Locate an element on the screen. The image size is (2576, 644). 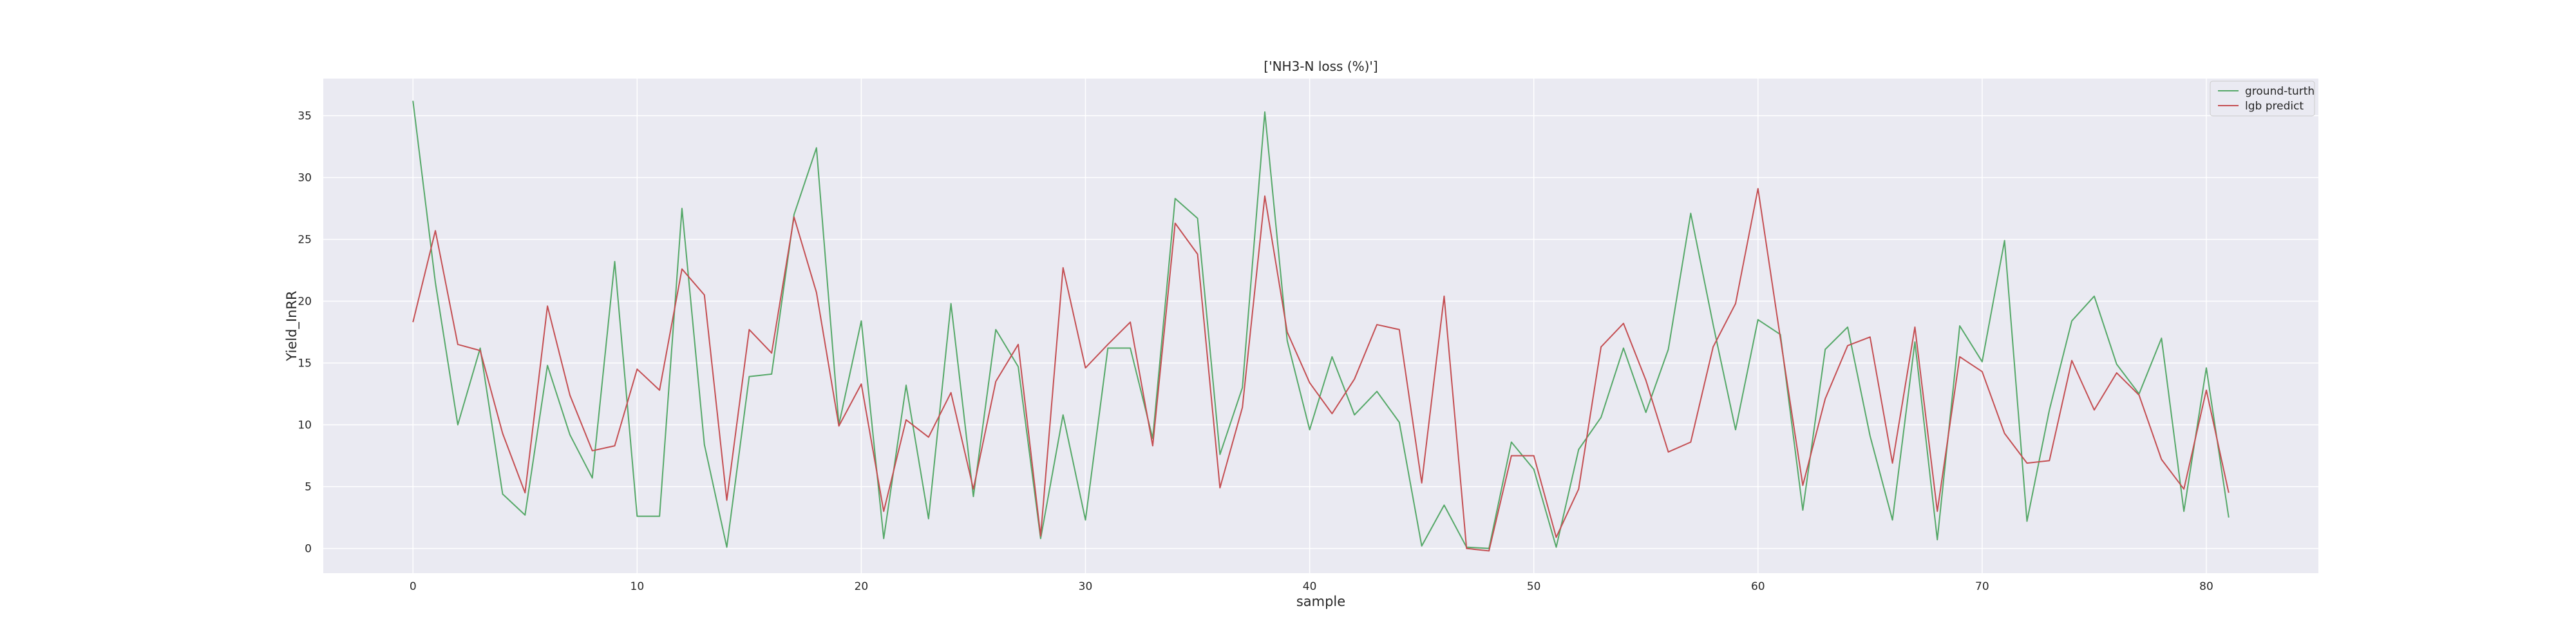
x-axis-label: sample is located at coordinates (1320, 602).